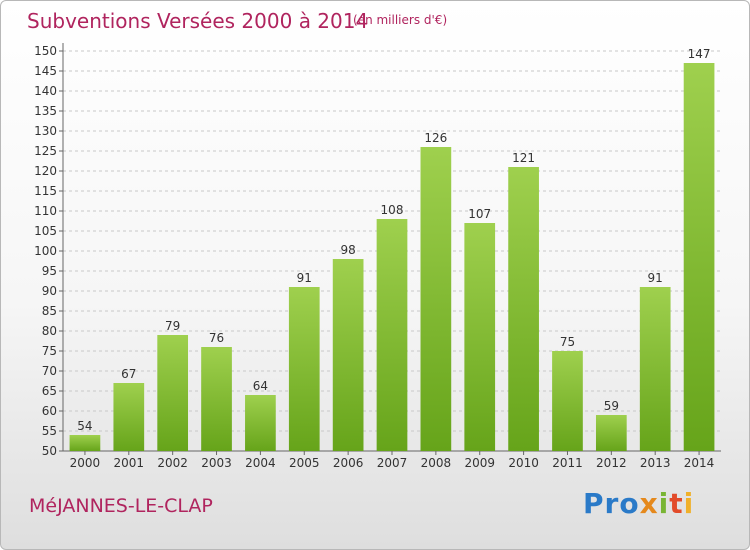 The height and width of the screenshot is (550, 750). Describe the element at coordinates (479, 214) in the screenshot. I see `bar-value-label: 107` at that location.